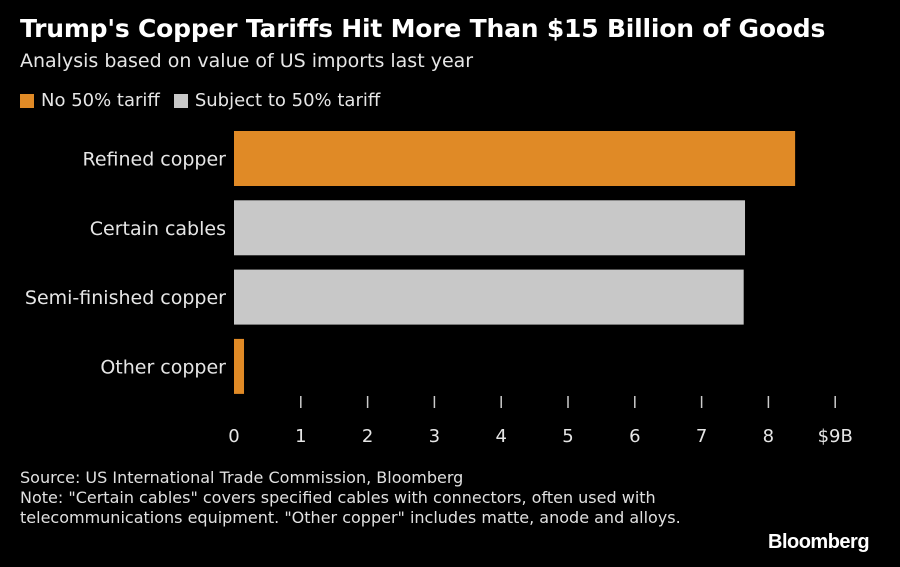 This screenshot has width=900, height=567. I want to click on bar-semi-finished-copper, so click(489, 297).